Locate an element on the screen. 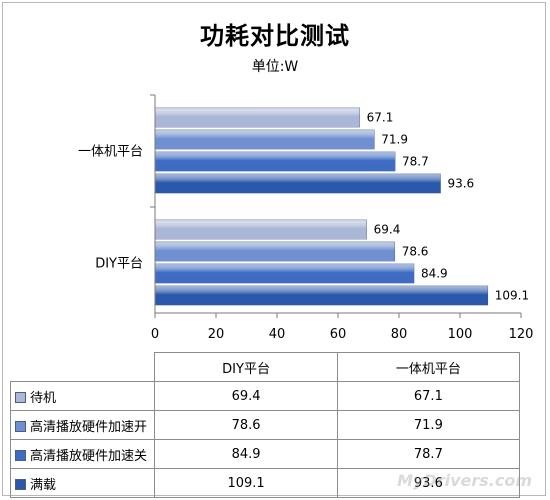 This screenshot has width=550, height=500. legend-label: 高清播放硬件加速关 is located at coordinates (89, 456).